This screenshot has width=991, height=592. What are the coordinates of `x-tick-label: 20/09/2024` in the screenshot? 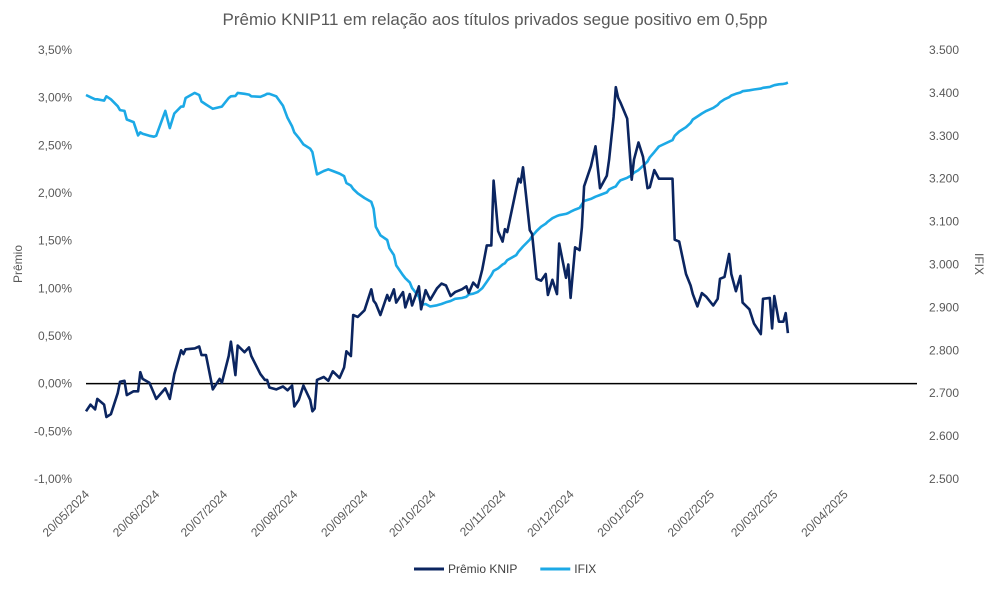 It's located at (344, 513).